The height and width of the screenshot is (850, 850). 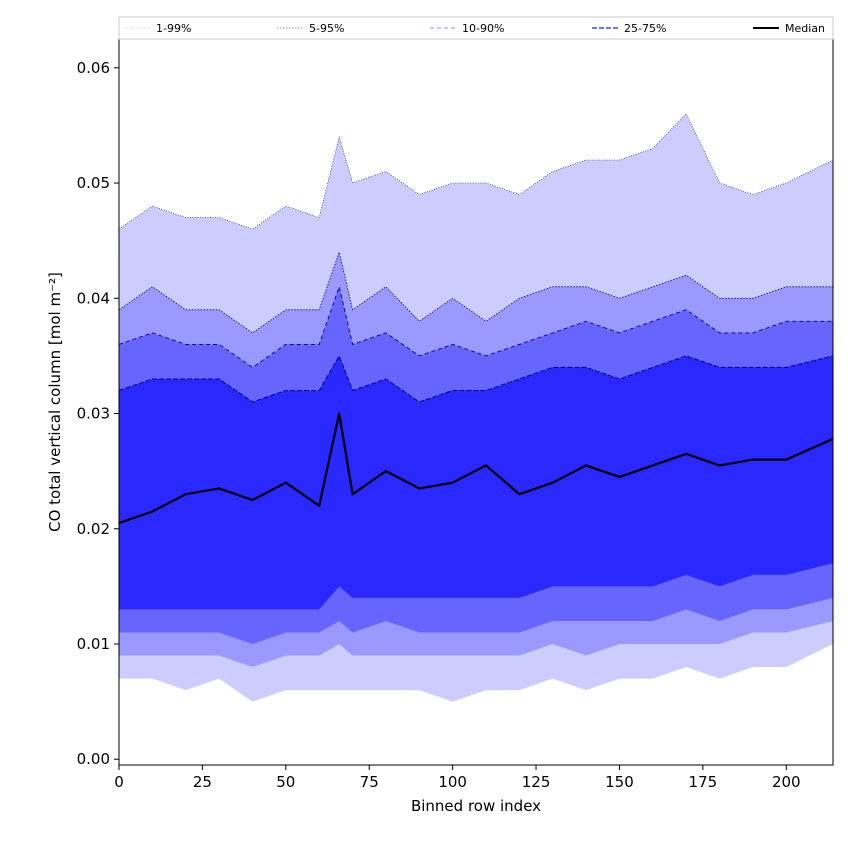 I want to click on x-tick-label: 125, so click(x=536, y=782).